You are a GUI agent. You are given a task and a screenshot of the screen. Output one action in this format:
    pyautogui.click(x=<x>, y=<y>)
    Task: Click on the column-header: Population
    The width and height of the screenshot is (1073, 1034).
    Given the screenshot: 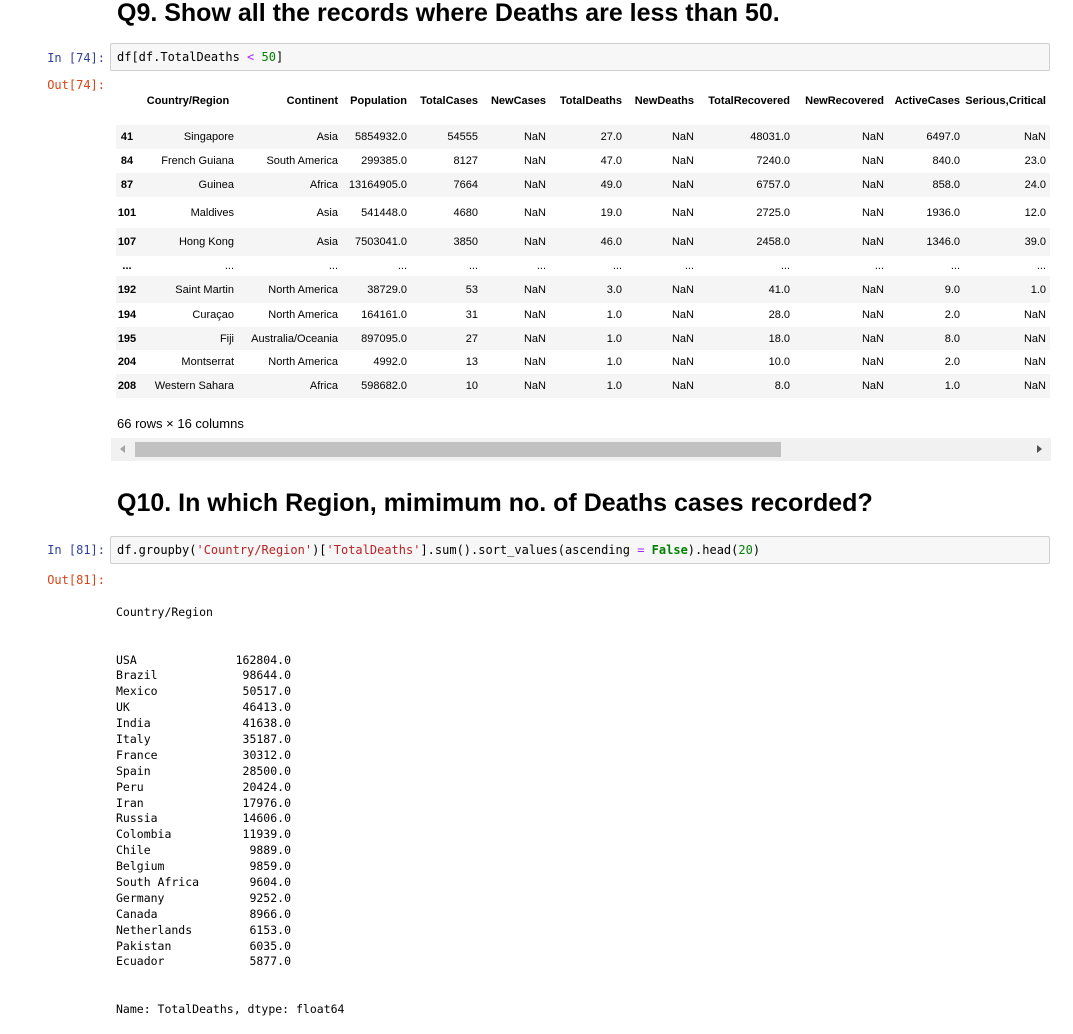 What is the action you would take?
    pyautogui.click(x=378, y=101)
    